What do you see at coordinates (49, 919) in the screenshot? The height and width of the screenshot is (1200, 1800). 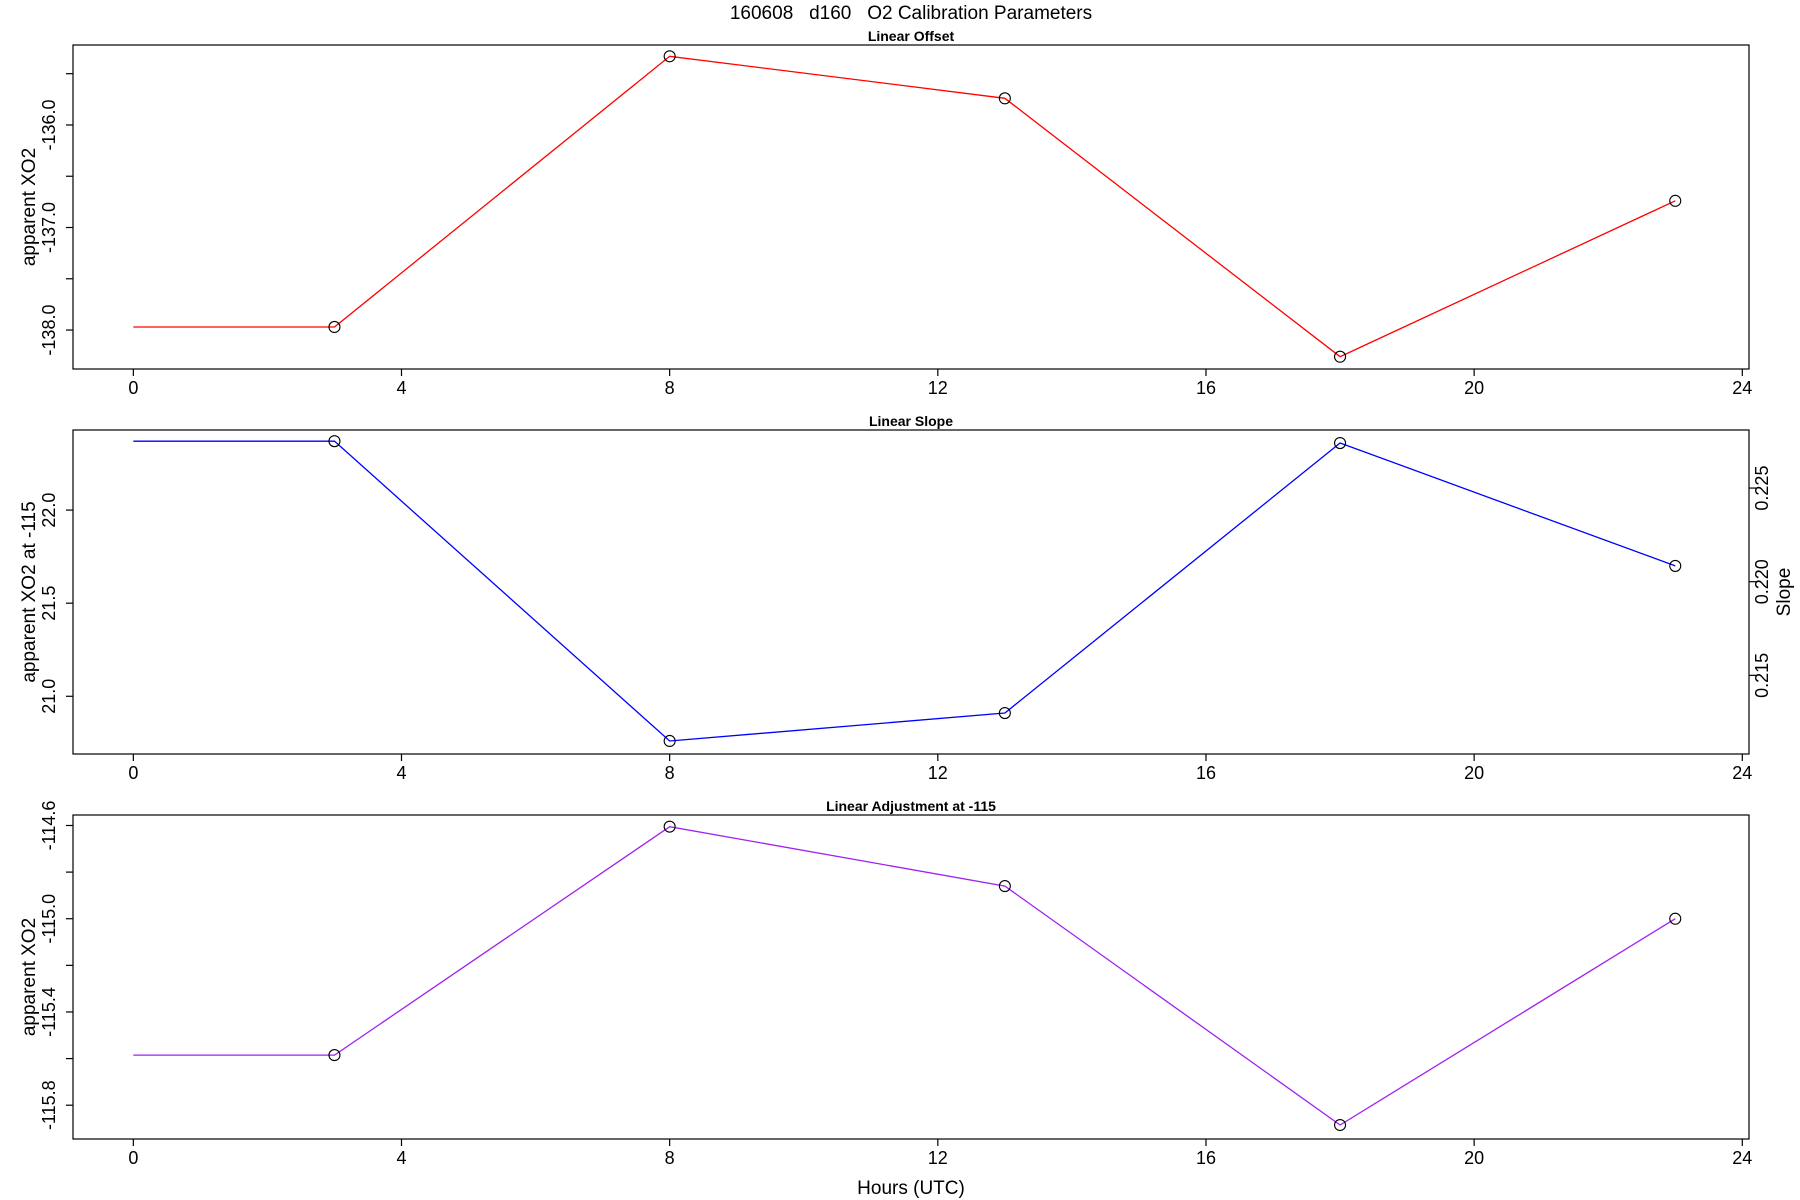 I see `y-tick-label: -115.0` at bounding box center [49, 919].